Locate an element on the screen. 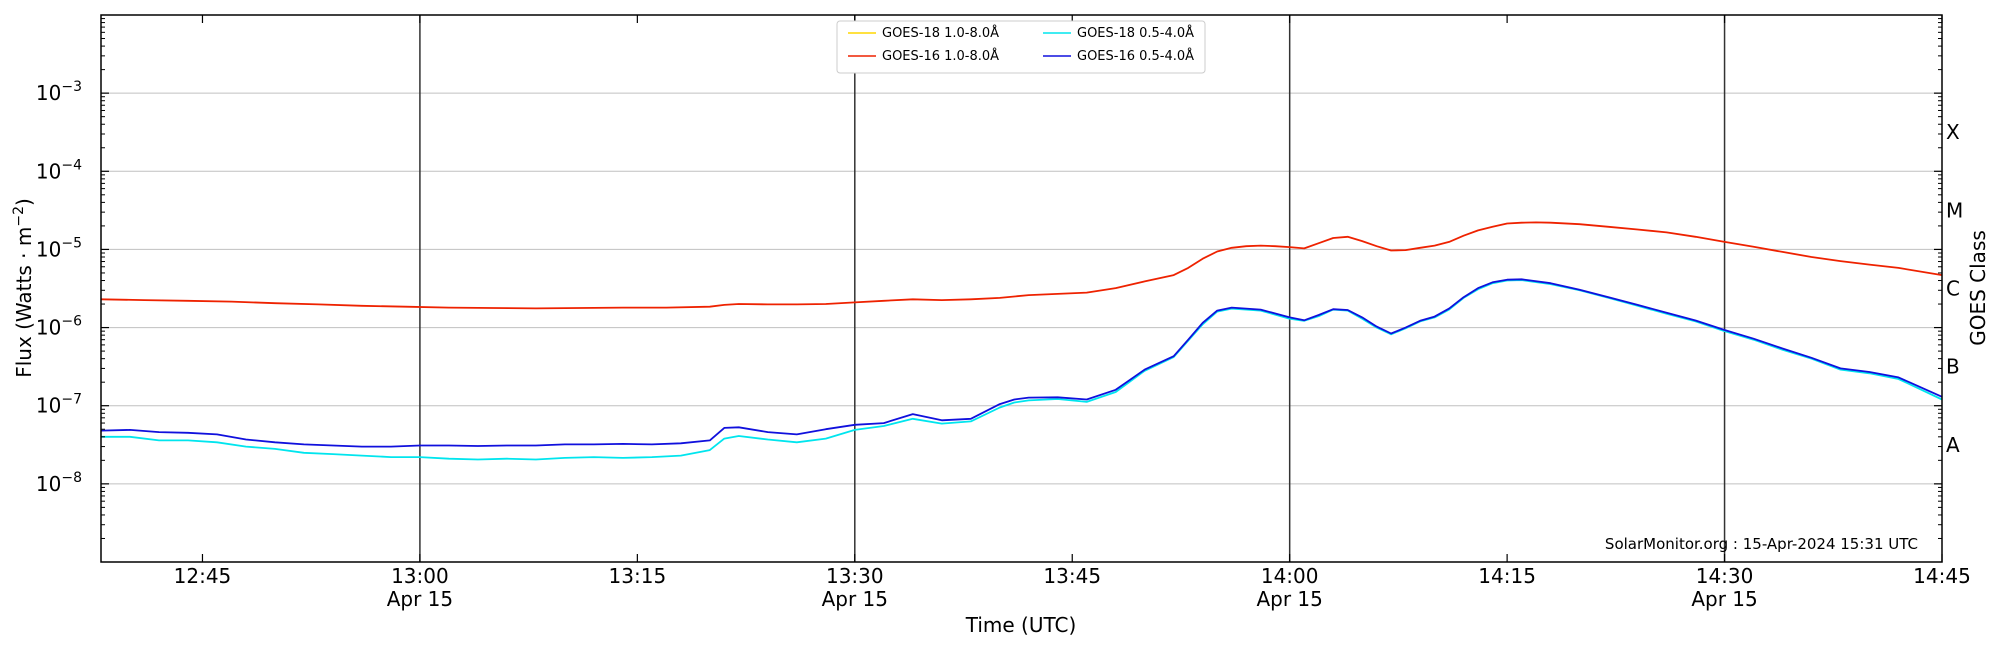  legend-label-0: GOES-18 1.0-8.0Å is located at coordinates (940, 33).